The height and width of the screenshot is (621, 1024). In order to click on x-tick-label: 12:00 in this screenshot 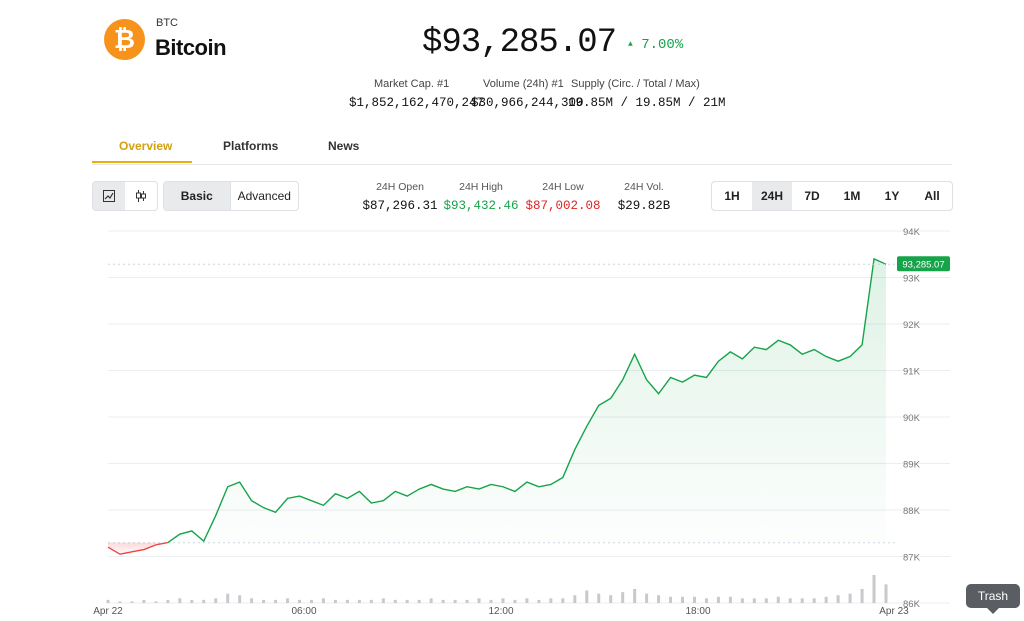, I will do `click(500, 611)`.